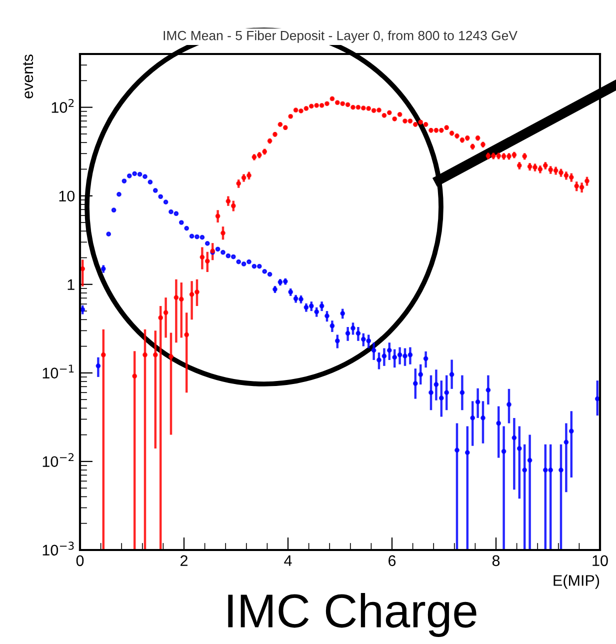 The height and width of the screenshot is (644, 616). Describe the element at coordinates (58, 549) in the screenshot. I see `y-tick-label: 10$^{−3}$` at that location.